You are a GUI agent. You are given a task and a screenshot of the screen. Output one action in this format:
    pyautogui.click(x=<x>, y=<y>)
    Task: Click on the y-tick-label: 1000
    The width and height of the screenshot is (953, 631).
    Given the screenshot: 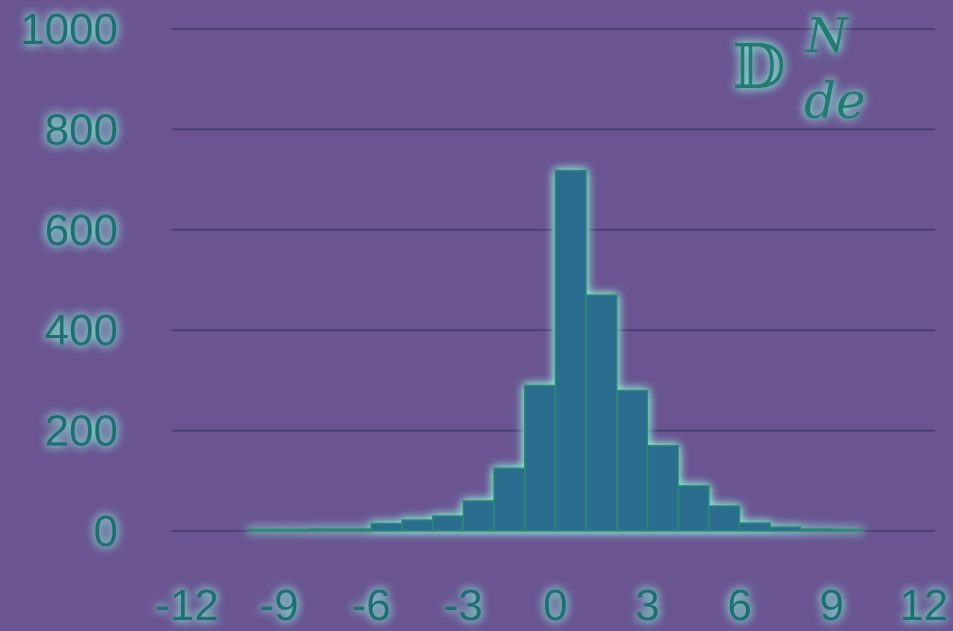 What is the action you would take?
    pyautogui.click(x=69, y=29)
    